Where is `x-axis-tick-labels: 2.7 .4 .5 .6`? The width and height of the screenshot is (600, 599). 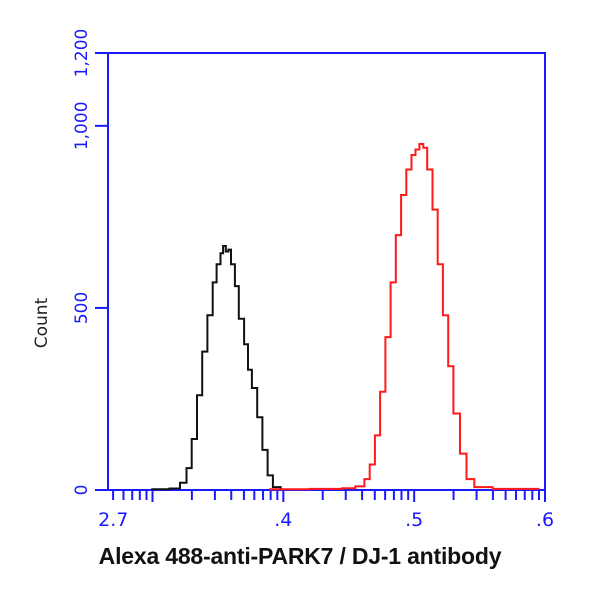
x-axis-tick-labels: 2.7 .4 .5 .6 is located at coordinates (326, 520).